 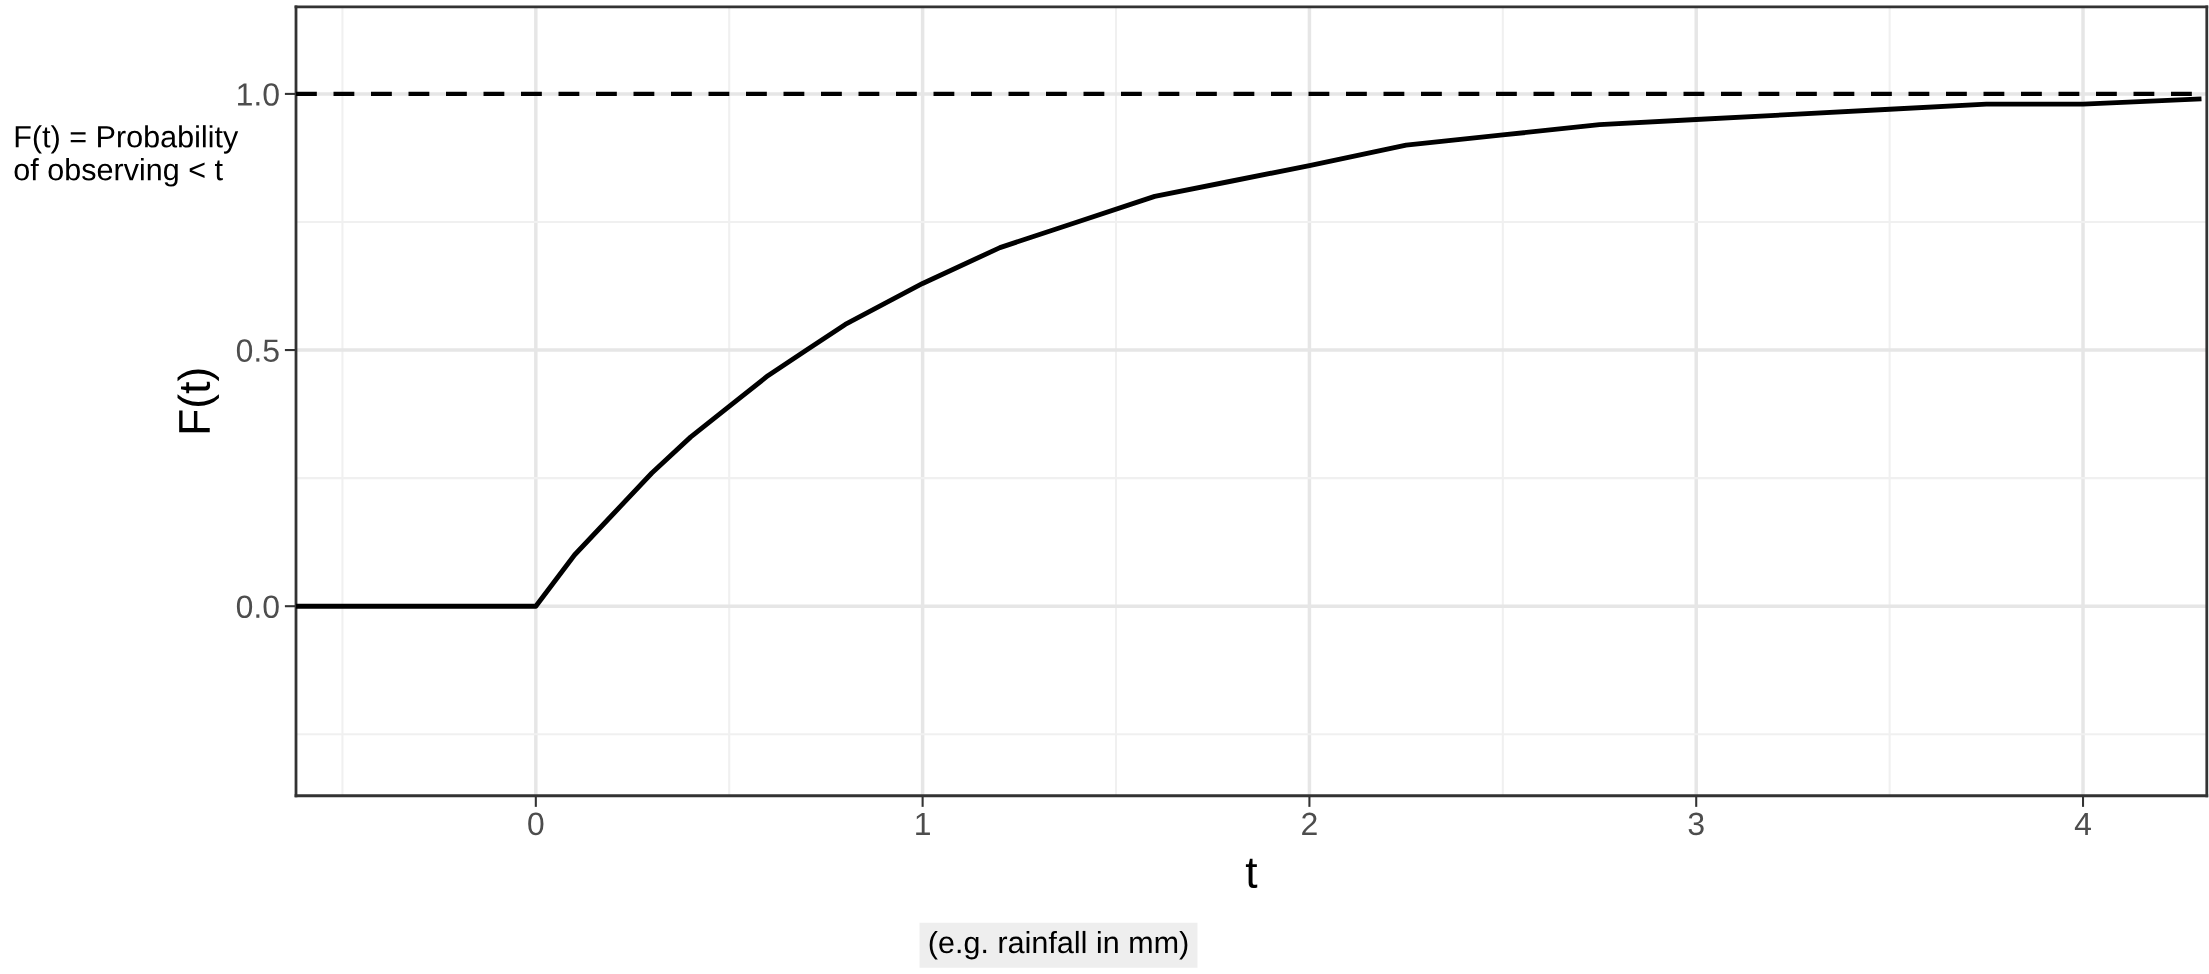 I want to click on y-tick-label: 0.5, so click(x=257, y=350).